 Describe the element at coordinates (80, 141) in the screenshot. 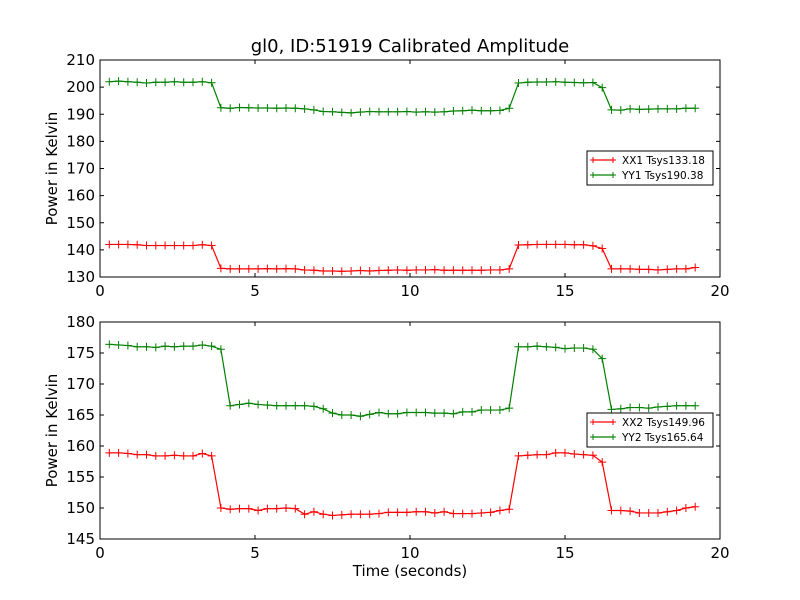

I see `y-tick-label: 180` at that location.